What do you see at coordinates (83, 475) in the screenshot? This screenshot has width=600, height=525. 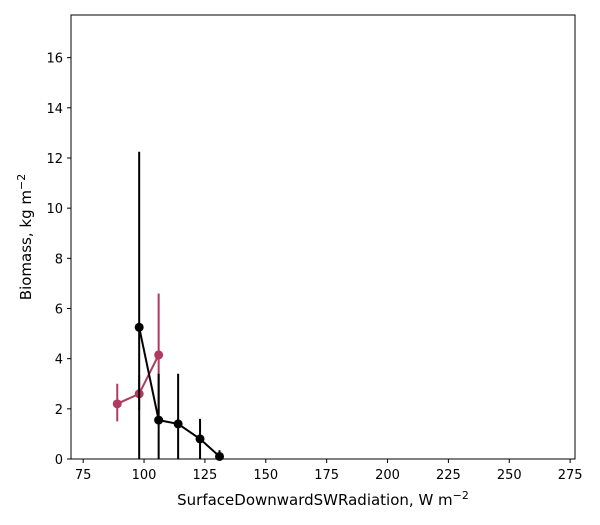 I see `x-tick-label: 75` at bounding box center [83, 475].